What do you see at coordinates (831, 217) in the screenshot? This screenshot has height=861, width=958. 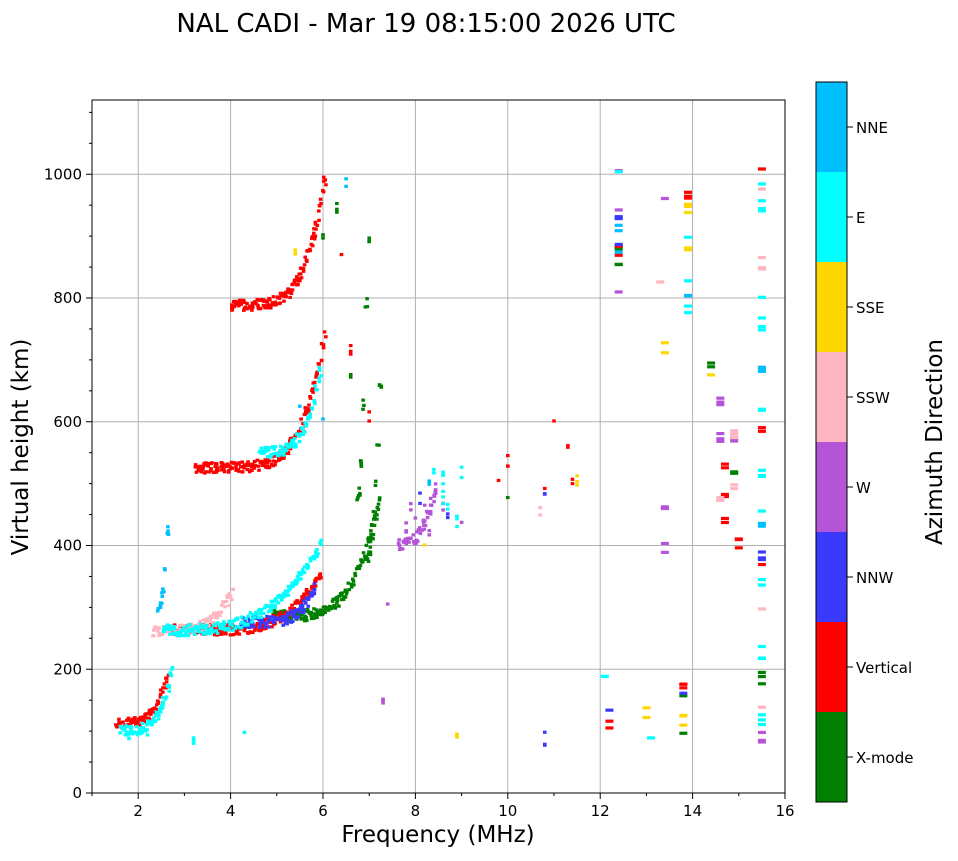 I see `colorbar-segment-e` at bounding box center [831, 217].